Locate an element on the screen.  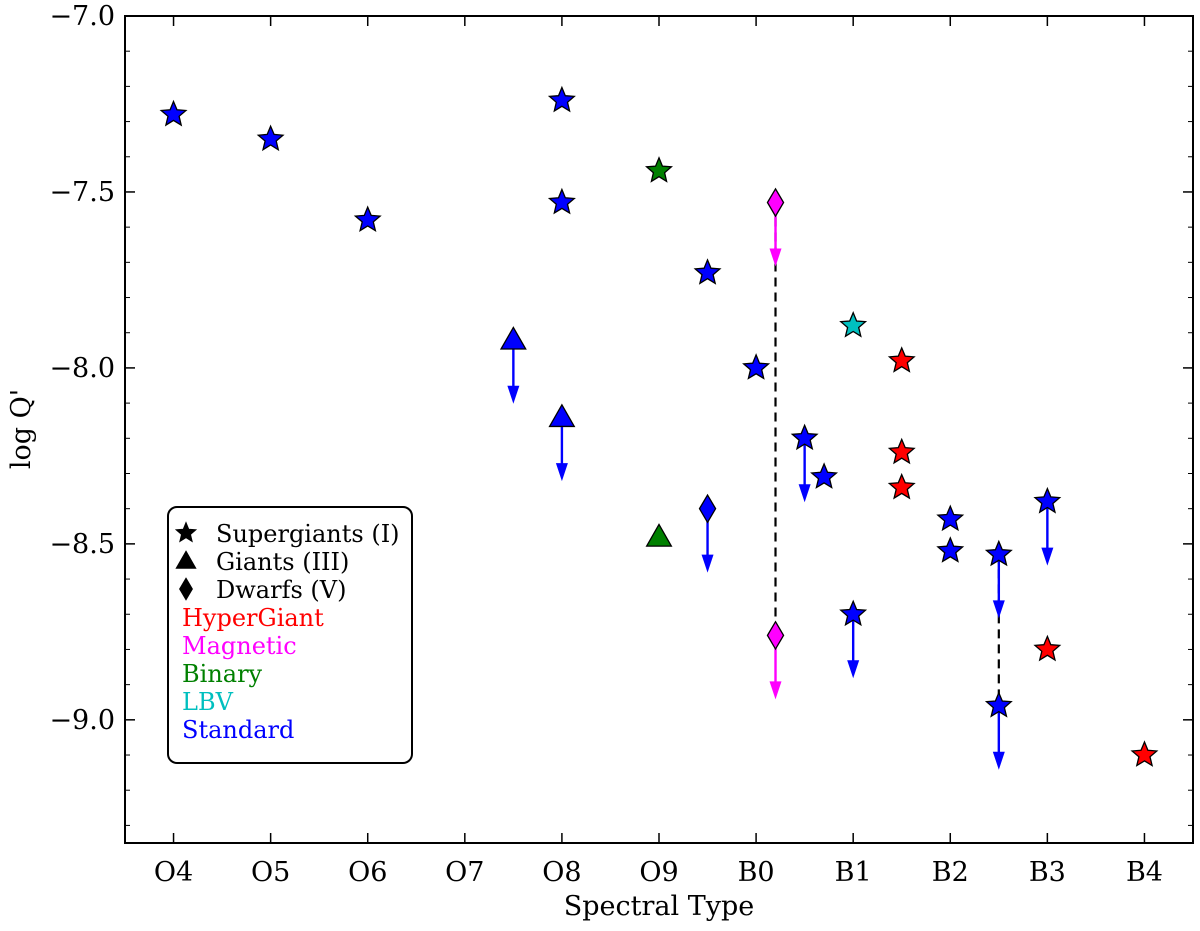
dashed-links-layer is located at coordinates (887, 454).